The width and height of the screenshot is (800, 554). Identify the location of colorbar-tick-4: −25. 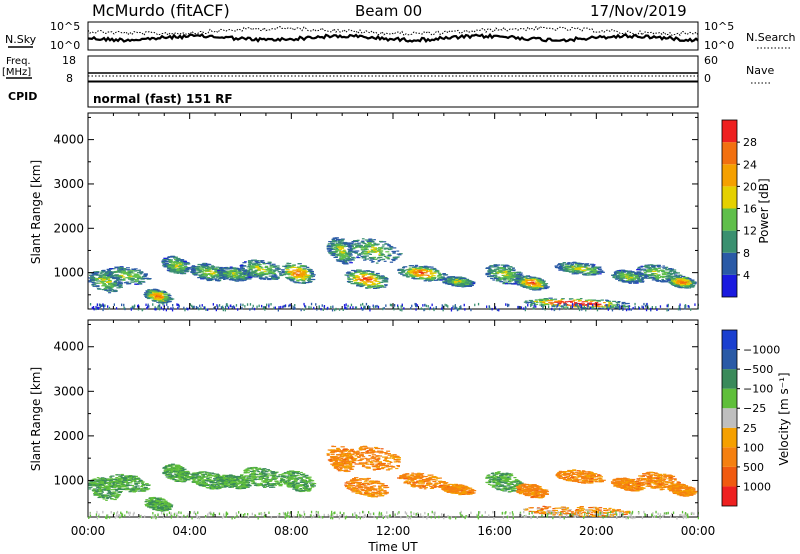
(754, 408).